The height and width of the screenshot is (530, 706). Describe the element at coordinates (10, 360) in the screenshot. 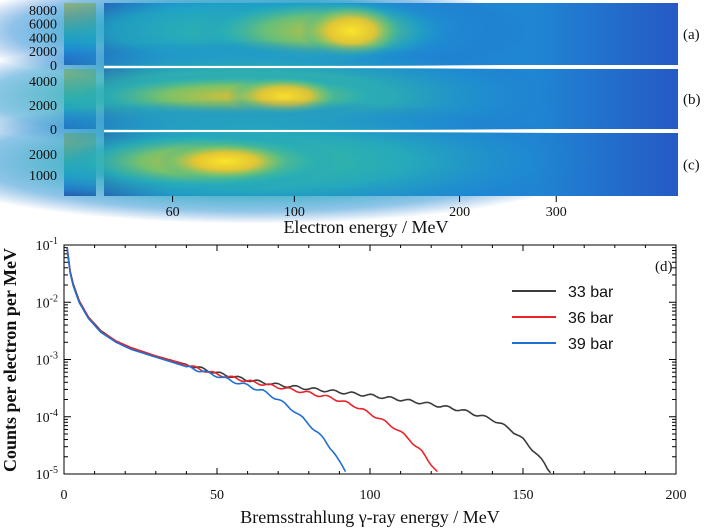

I see `line-y-axis-title: Counts per electron per MeV` at that location.